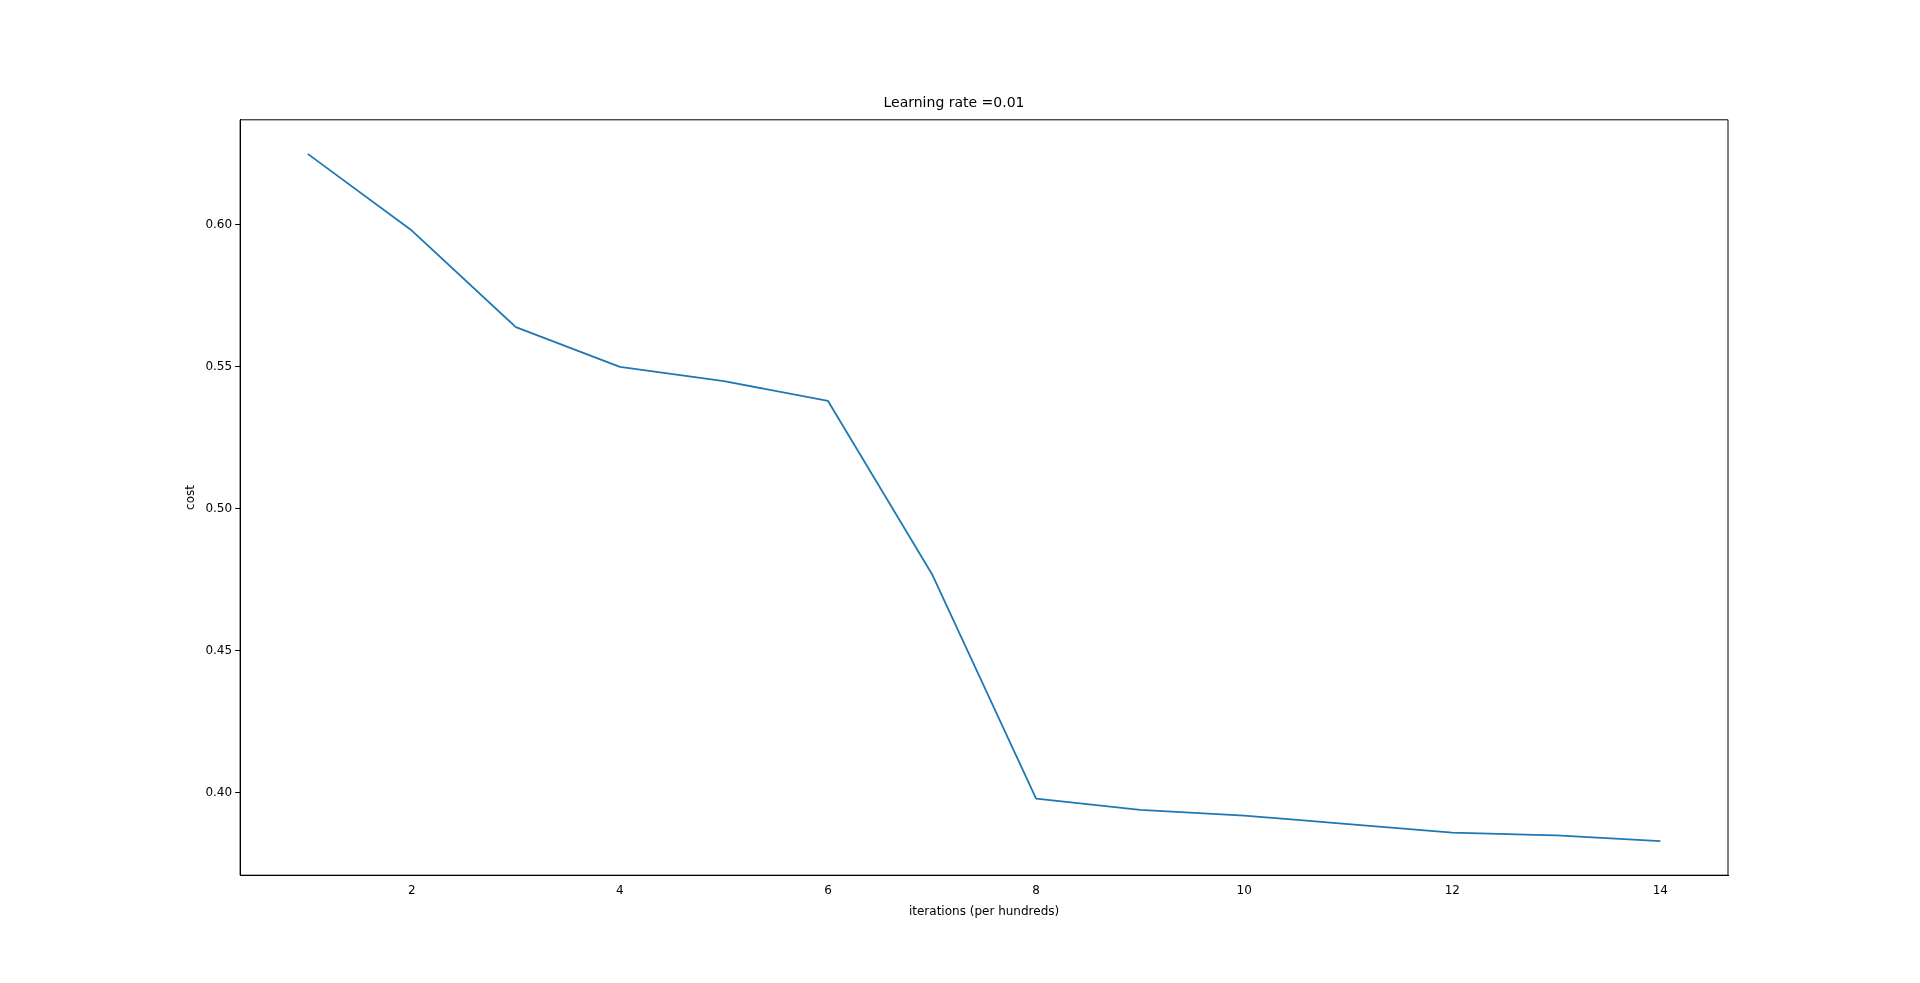 The height and width of the screenshot is (983, 1920). What do you see at coordinates (1660, 889) in the screenshot?
I see `x-tick-label: 14` at bounding box center [1660, 889].